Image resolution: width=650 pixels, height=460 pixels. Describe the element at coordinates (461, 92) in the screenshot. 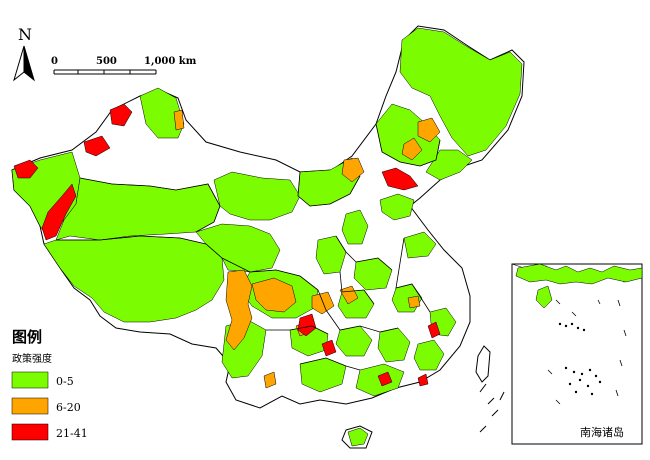

I see `region-heilongjiang` at that location.